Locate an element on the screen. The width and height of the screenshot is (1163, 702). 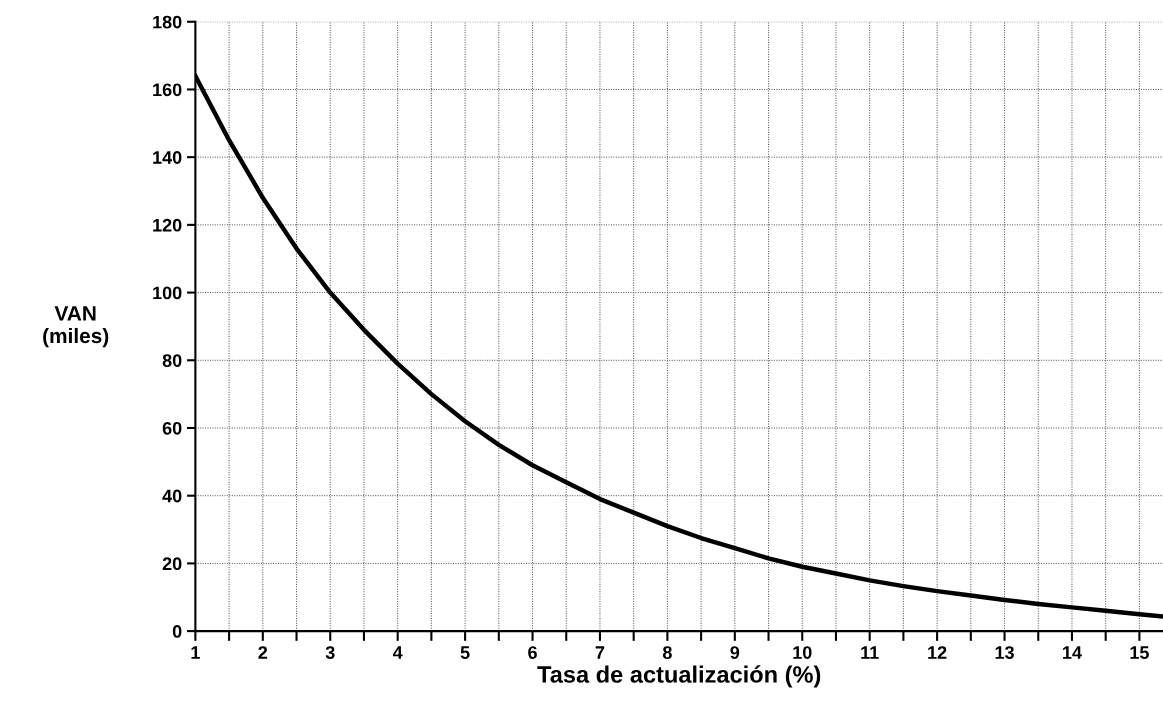
x-tick-label: 15 is located at coordinates (1139, 652).